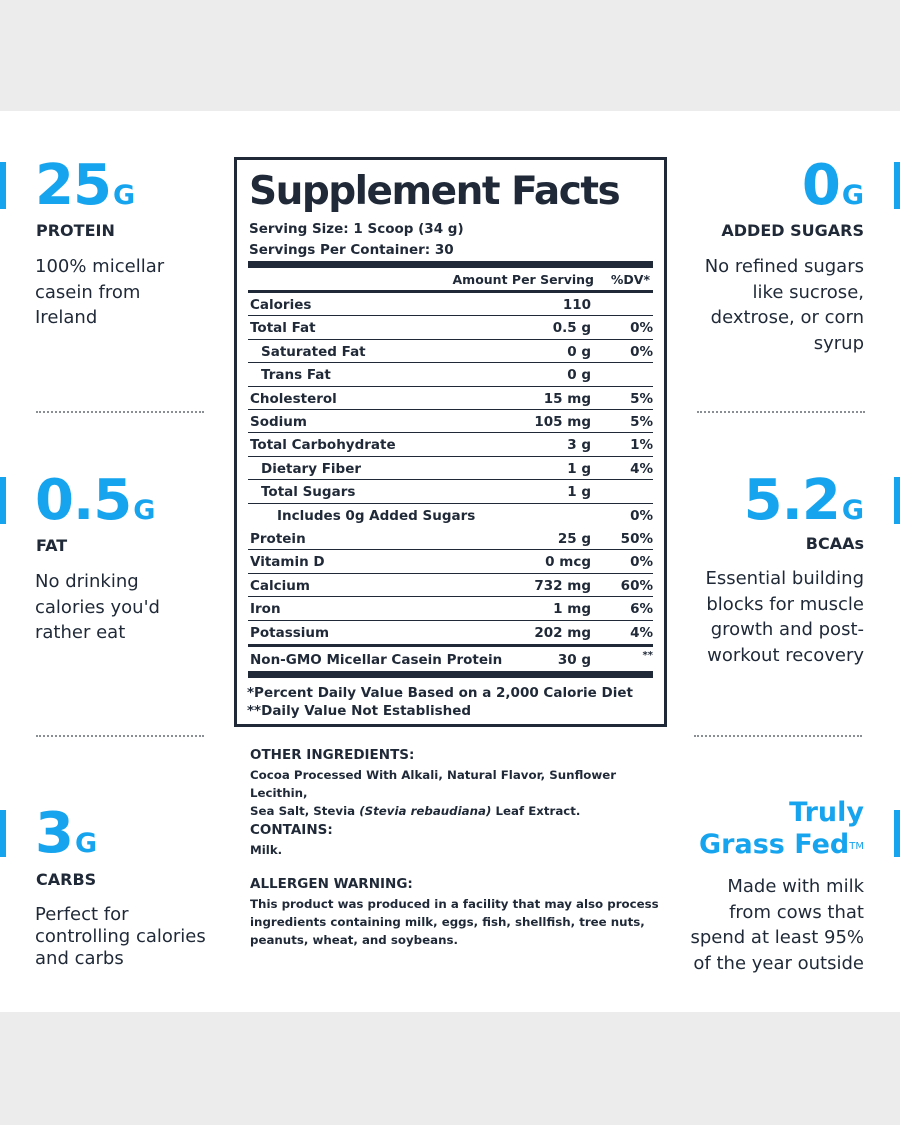 This screenshot has height=1125, width=900. I want to click on nutrient-name: Vitamin D, so click(287, 562).